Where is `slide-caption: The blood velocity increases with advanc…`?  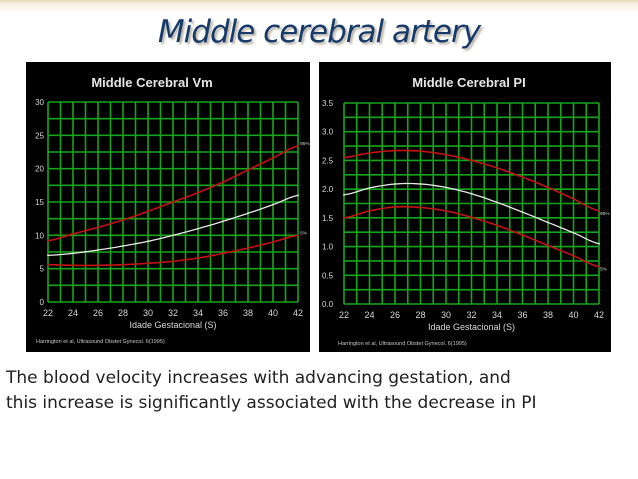
slide-caption: The blood velocity increases with advanc… is located at coordinates (321, 391).